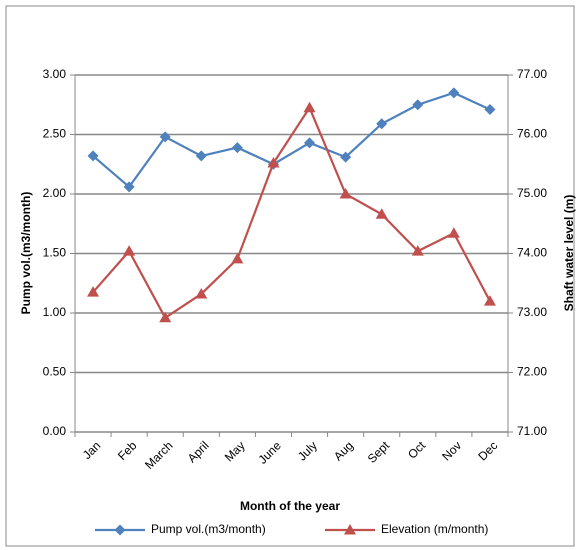 The image size is (581, 550). Describe the element at coordinates (532, 312) in the screenshot. I see `y2-tick-label: 73.00` at that location.